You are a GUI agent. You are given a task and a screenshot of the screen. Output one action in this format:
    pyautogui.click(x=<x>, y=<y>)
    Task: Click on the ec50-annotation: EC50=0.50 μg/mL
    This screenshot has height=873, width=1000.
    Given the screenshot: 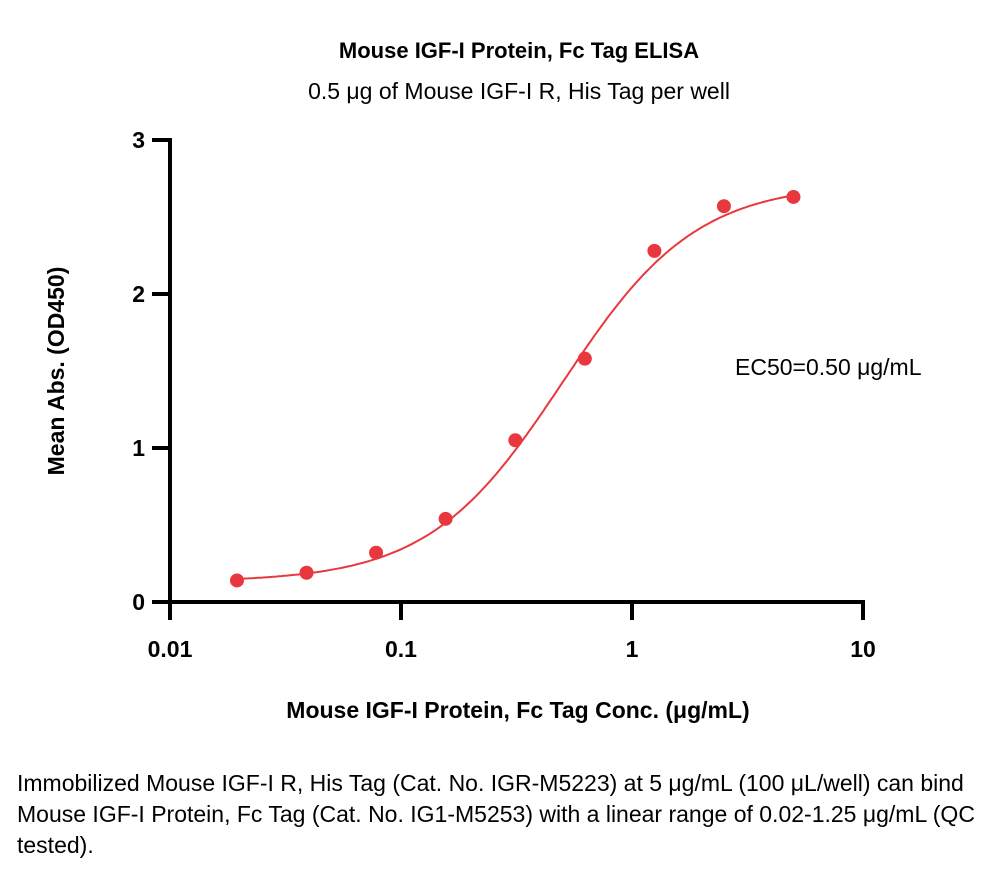 What is the action you would take?
    pyautogui.click(x=828, y=367)
    